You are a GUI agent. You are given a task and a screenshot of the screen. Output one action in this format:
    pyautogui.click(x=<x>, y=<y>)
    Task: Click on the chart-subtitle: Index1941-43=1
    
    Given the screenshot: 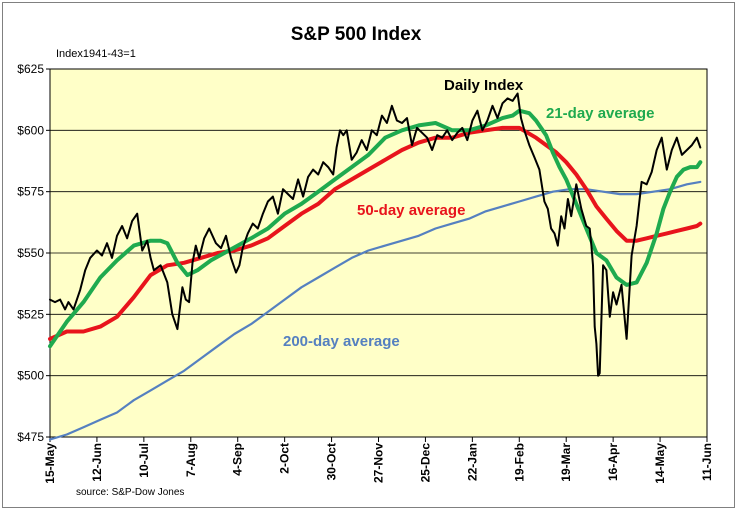 What is the action you would take?
    pyautogui.click(x=96, y=54)
    